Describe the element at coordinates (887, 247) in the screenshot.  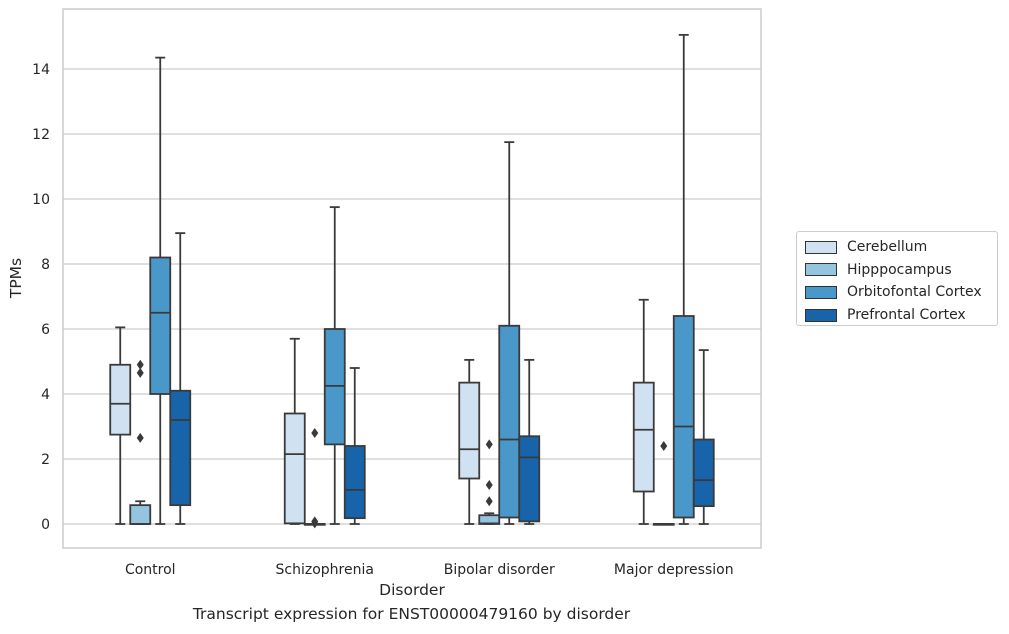
I see `legend-label: Cerebellum` at that location.